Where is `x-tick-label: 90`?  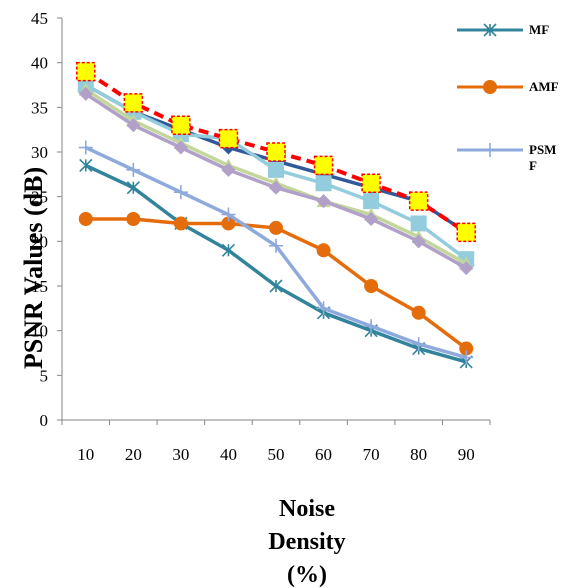
x-tick-label: 90 is located at coordinates (466, 454).